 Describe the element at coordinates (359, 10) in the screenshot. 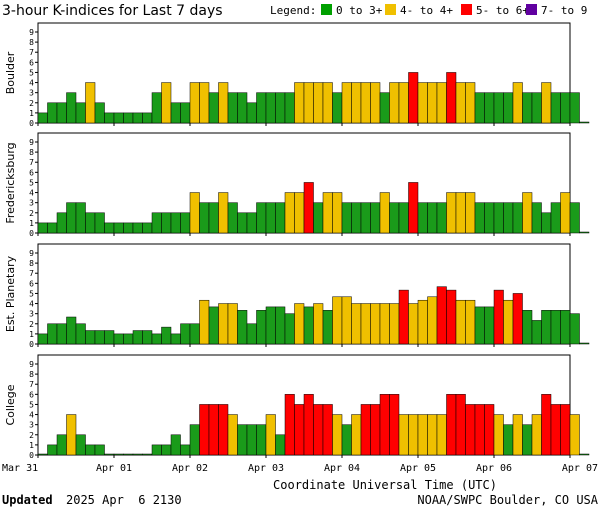

I see `legend-entry-0: 0 to 3+` at that location.